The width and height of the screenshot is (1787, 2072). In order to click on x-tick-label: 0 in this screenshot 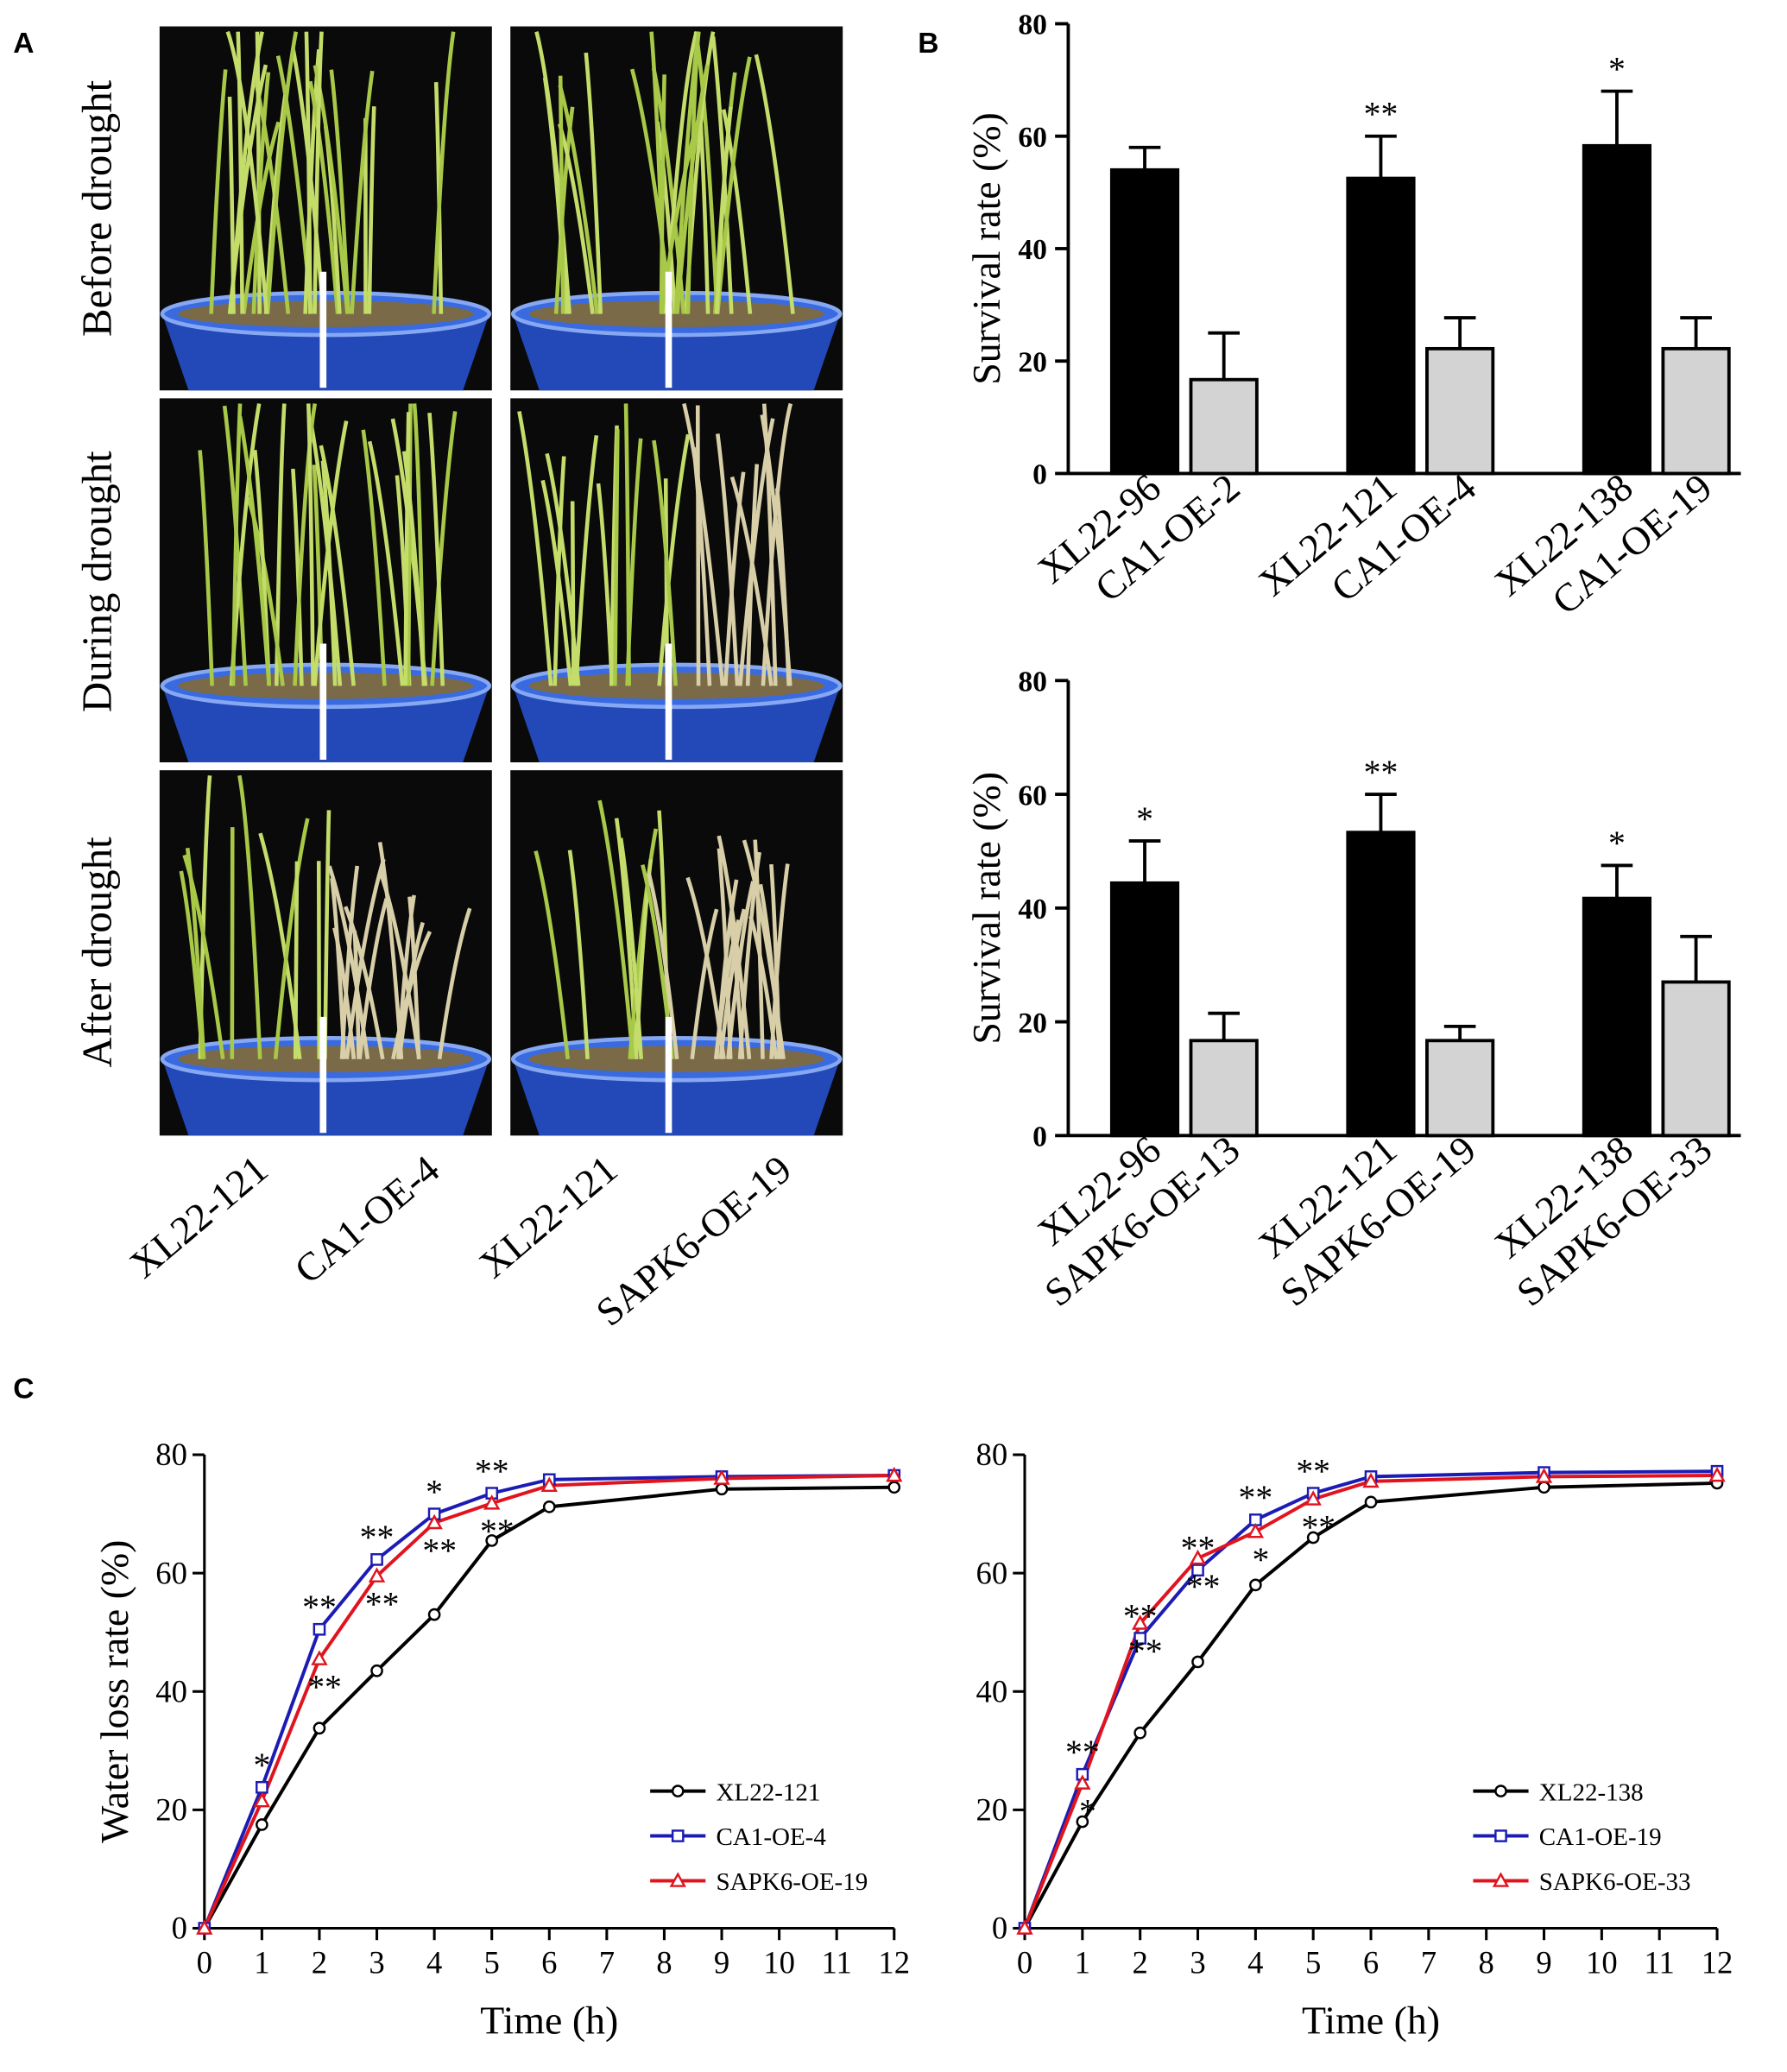, I will do `click(1025, 1962)`.